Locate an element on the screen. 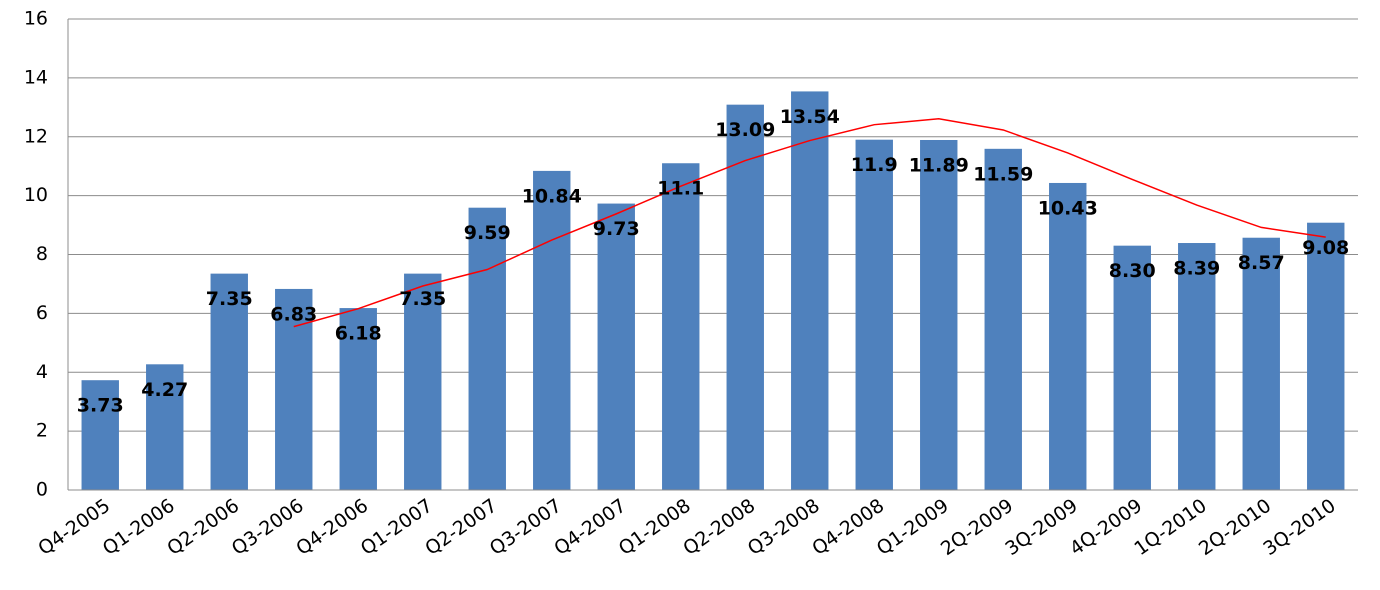 Image resolution: width=1380 pixels, height=590 pixels. x-tick-label: 2Q-2009 is located at coordinates (977, 528).